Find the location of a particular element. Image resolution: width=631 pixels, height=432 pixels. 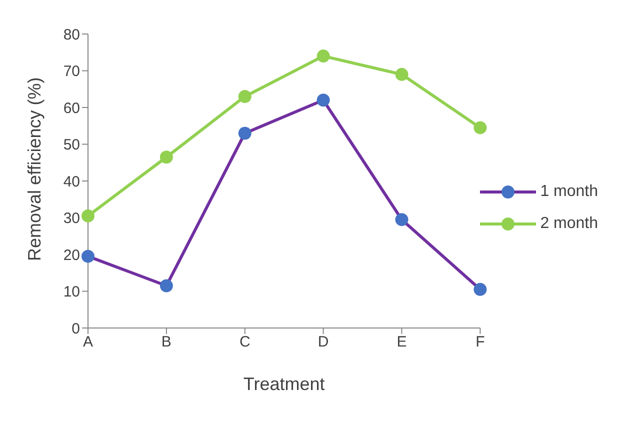

y-axis-title: Removal efficiency (%) is located at coordinates (34, 169).